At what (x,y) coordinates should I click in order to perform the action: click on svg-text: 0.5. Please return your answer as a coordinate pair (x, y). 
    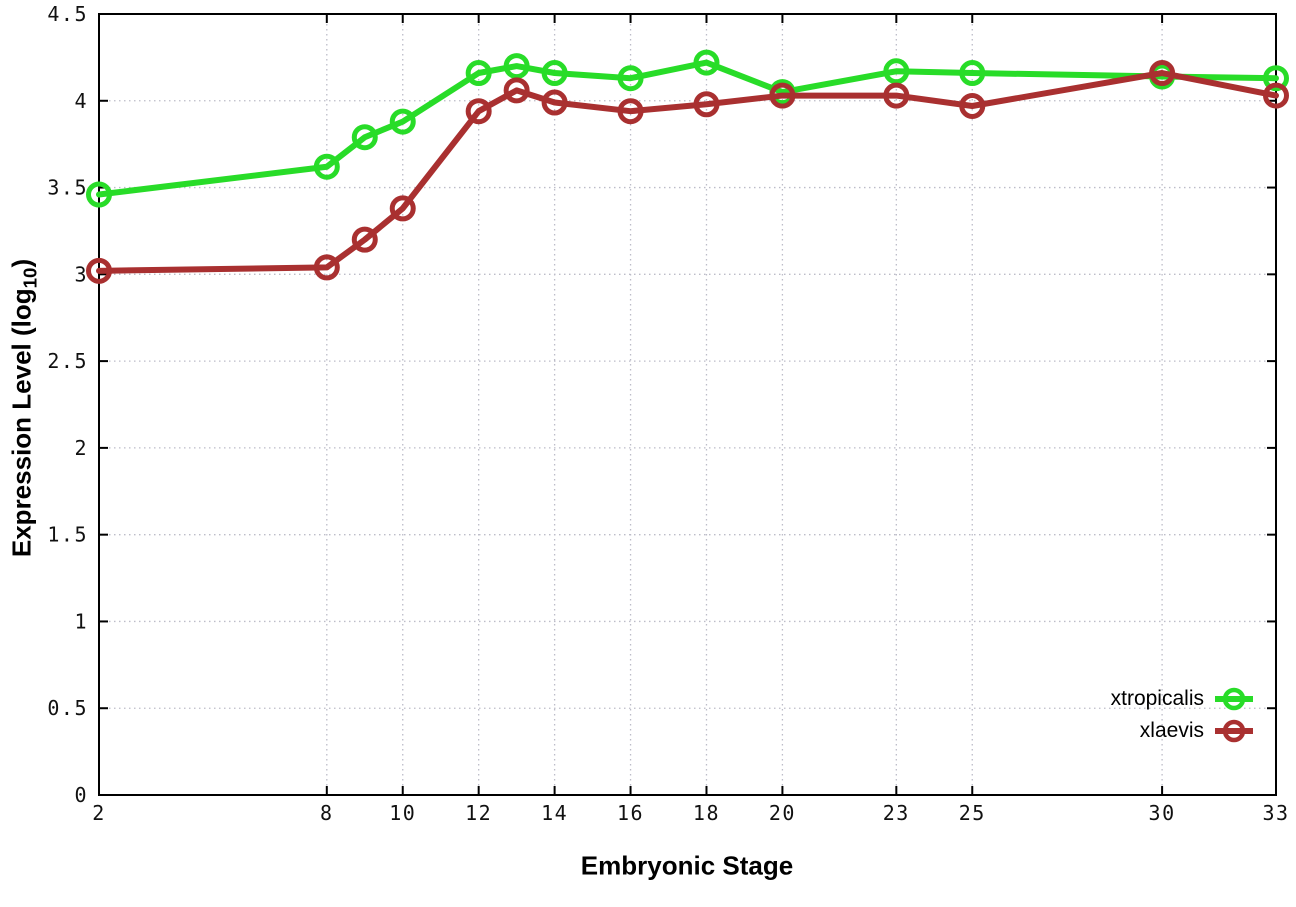
    Looking at the image, I should click on (67, 708).